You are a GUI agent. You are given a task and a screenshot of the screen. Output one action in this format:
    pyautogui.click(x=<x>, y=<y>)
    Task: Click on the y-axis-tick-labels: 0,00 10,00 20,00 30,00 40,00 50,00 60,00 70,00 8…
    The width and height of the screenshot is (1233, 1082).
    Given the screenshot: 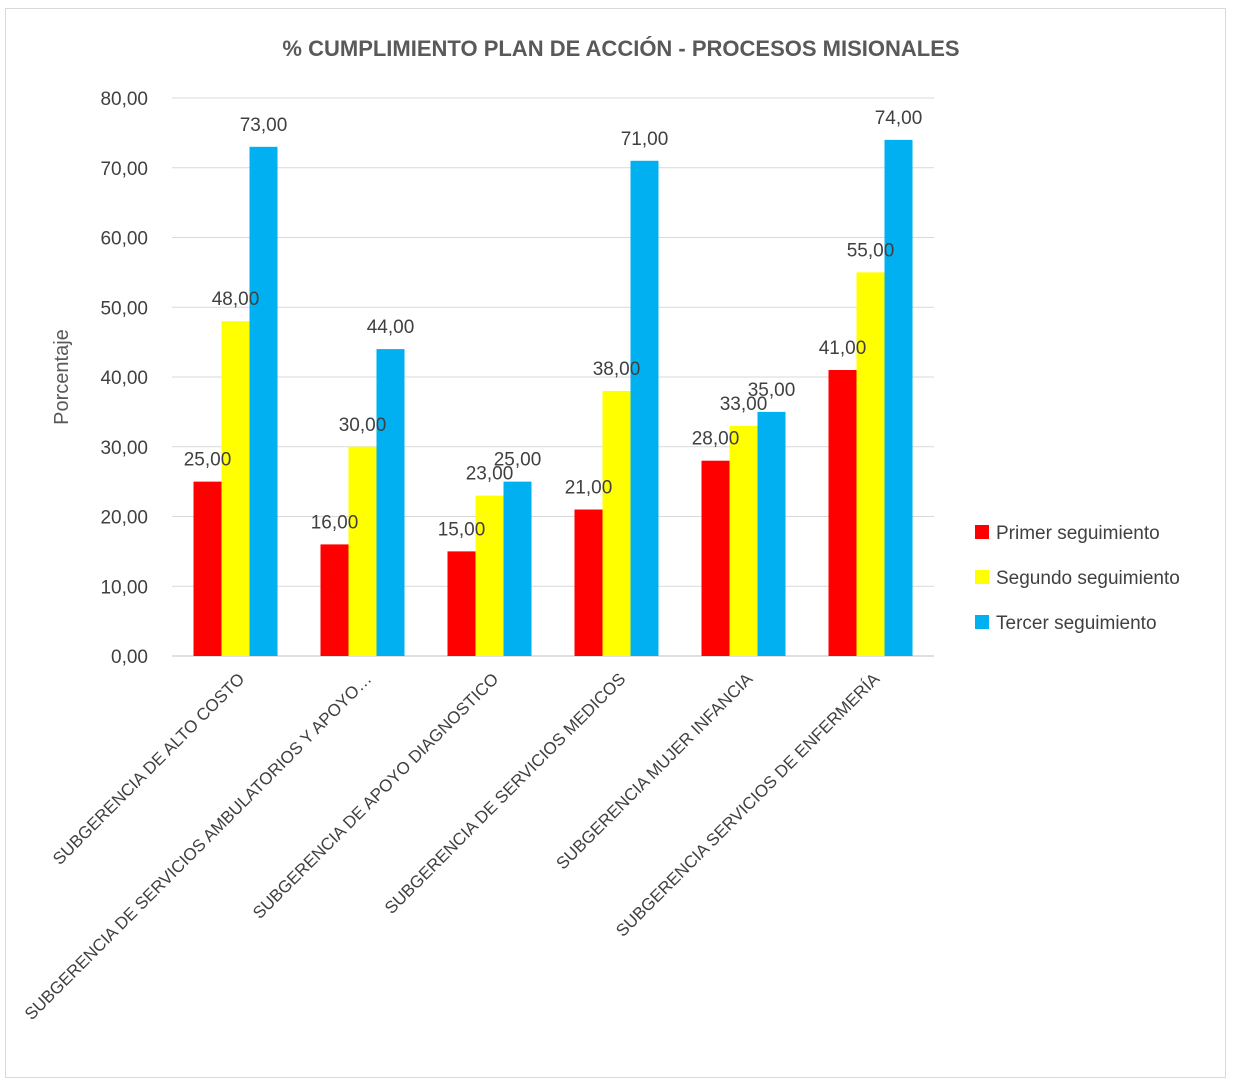 What is the action you would take?
    pyautogui.click(x=124, y=378)
    